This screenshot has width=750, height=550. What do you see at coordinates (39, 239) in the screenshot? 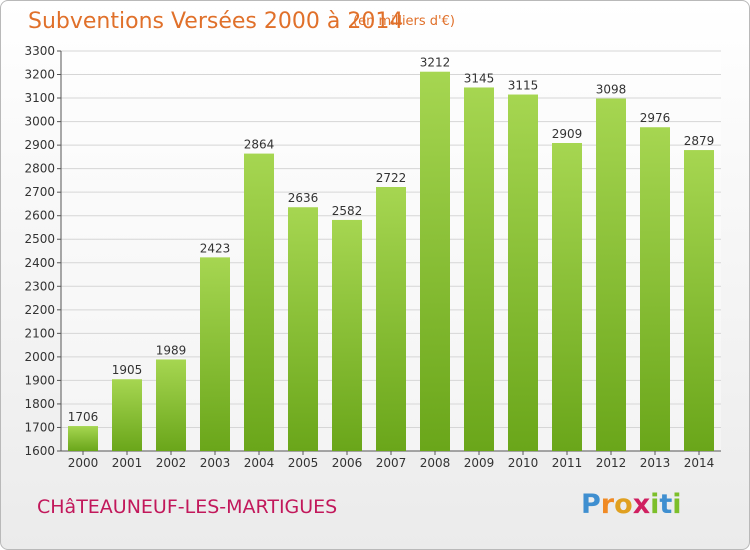
I see `y-tick-label: 2500` at bounding box center [39, 239].